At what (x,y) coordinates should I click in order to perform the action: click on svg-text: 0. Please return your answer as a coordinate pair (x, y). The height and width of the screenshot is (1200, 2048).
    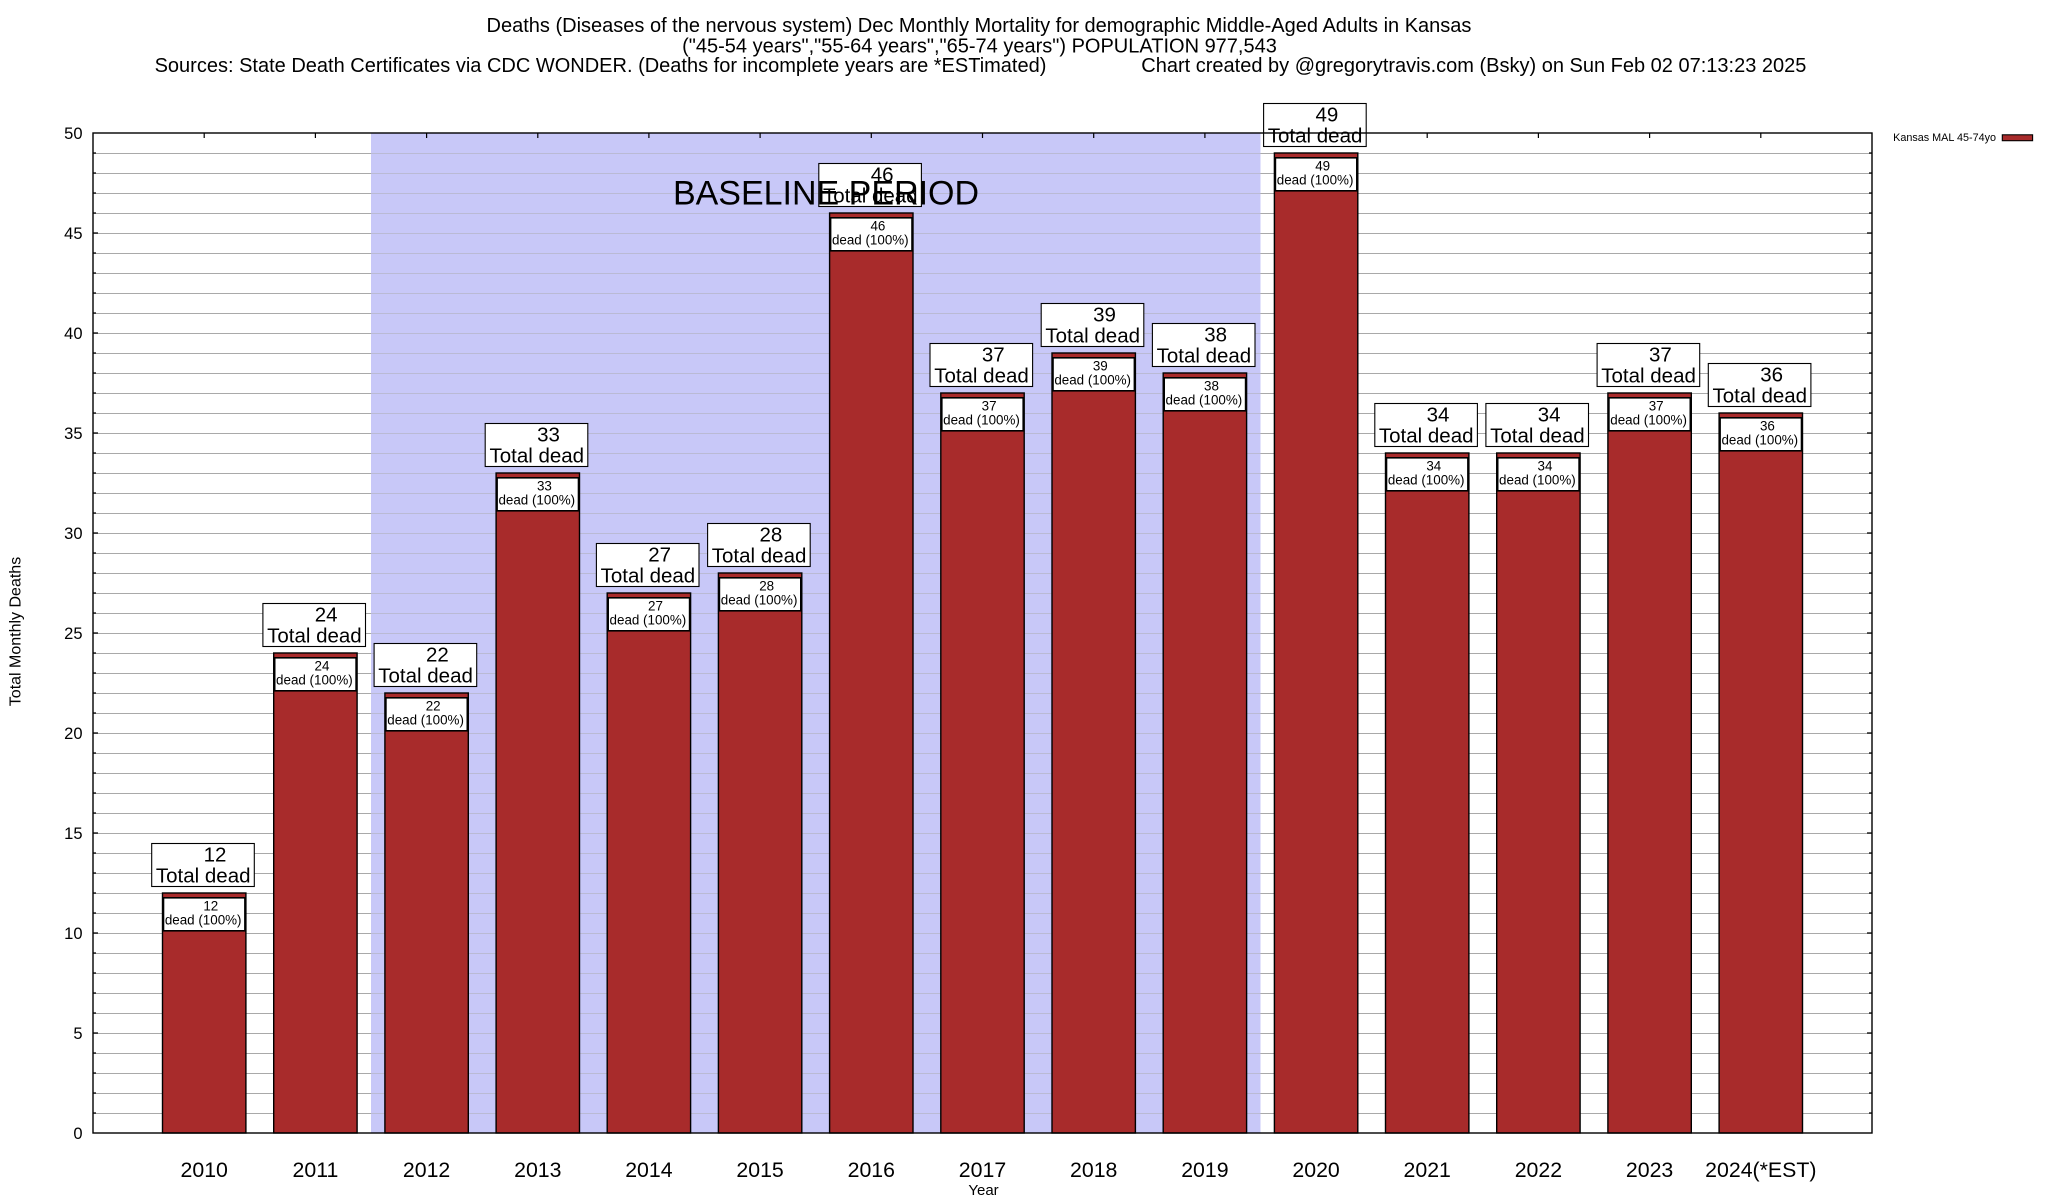
    Looking at the image, I should click on (77, 1134).